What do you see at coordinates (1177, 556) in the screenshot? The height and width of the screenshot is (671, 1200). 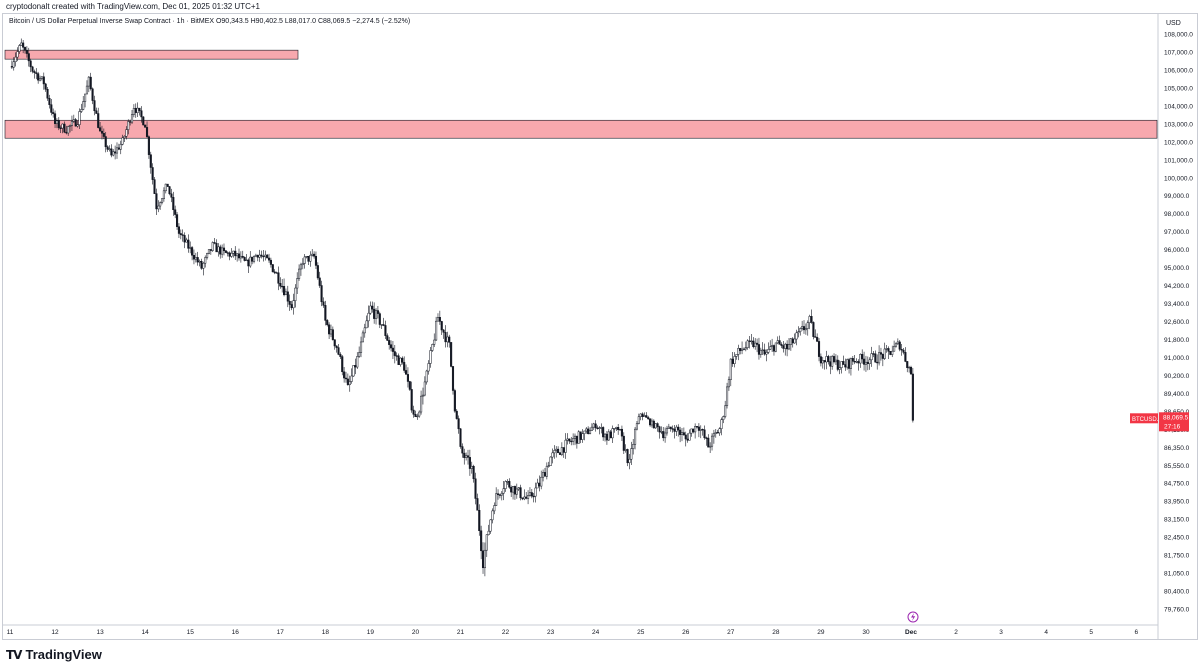 I see `price-tick-label: 81,750.0` at bounding box center [1177, 556].